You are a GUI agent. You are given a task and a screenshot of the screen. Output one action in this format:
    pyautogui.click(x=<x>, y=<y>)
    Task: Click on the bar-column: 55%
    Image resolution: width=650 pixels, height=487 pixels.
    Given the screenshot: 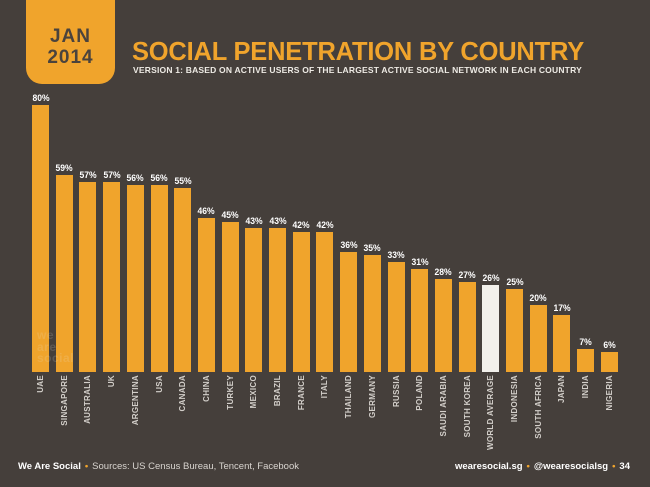 What is the action you would take?
    pyautogui.click(x=182, y=232)
    